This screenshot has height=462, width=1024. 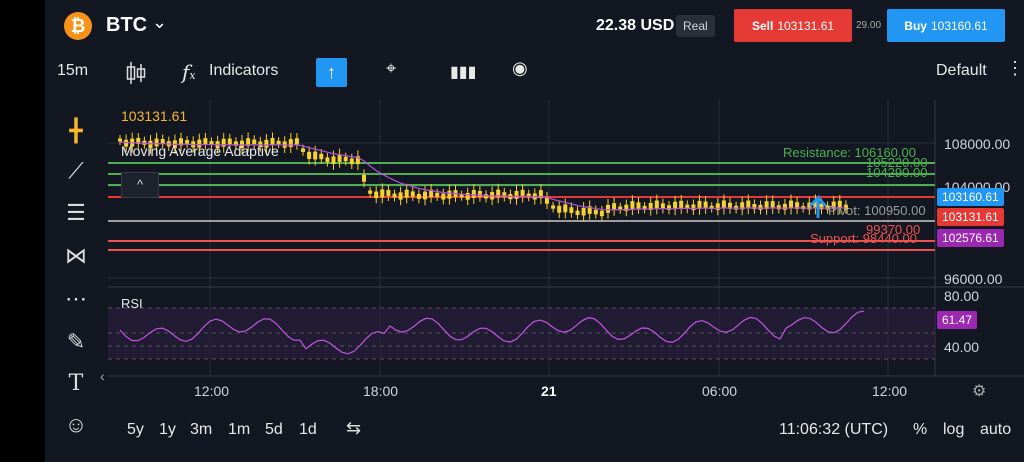 I want to click on range-5d: 5d, so click(x=274, y=429).